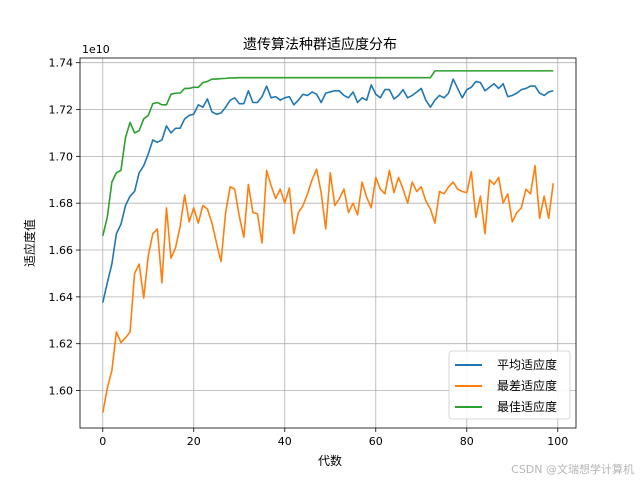 This screenshot has width=640, height=485. What do you see at coordinates (194, 441) in the screenshot?
I see `x-tick-label: 20` at bounding box center [194, 441].